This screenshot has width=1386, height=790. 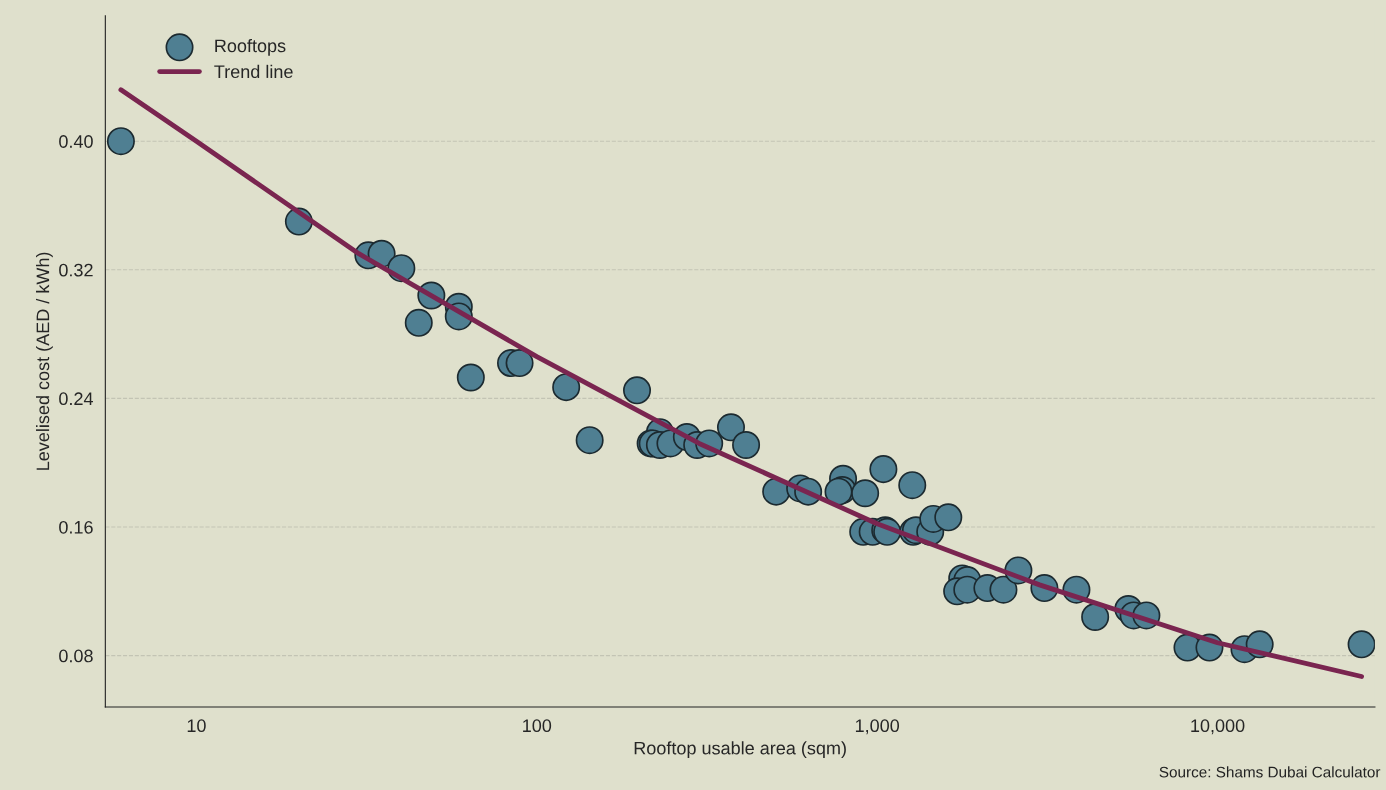 What do you see at coordinates (44, 361) in the screenshot?
I see `y-axis-title: Levelised cost (AED / kWh)` at bounding box center [44, 361].